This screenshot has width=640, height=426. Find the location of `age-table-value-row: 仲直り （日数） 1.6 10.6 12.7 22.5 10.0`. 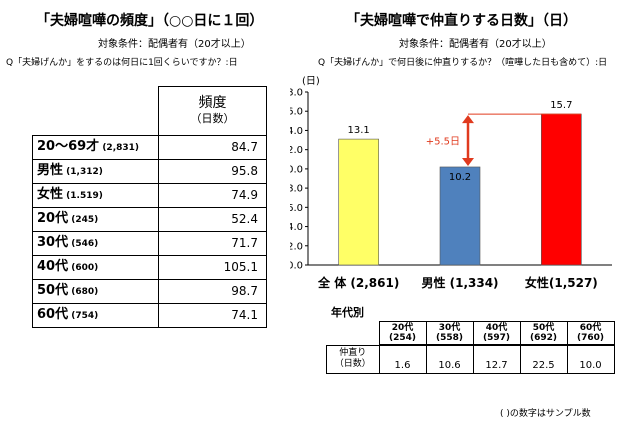

age-table-value-row: 仲直り （日数） 1.6 10.6 12.7 22.5 10.0 is located at coordinates (470, 359).